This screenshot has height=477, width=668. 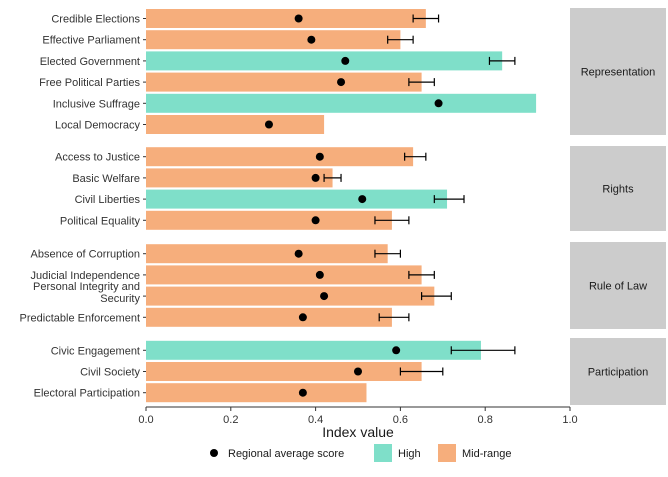 I want to click on avg-point-predictable-enforcement, so click(x=302, y=317).